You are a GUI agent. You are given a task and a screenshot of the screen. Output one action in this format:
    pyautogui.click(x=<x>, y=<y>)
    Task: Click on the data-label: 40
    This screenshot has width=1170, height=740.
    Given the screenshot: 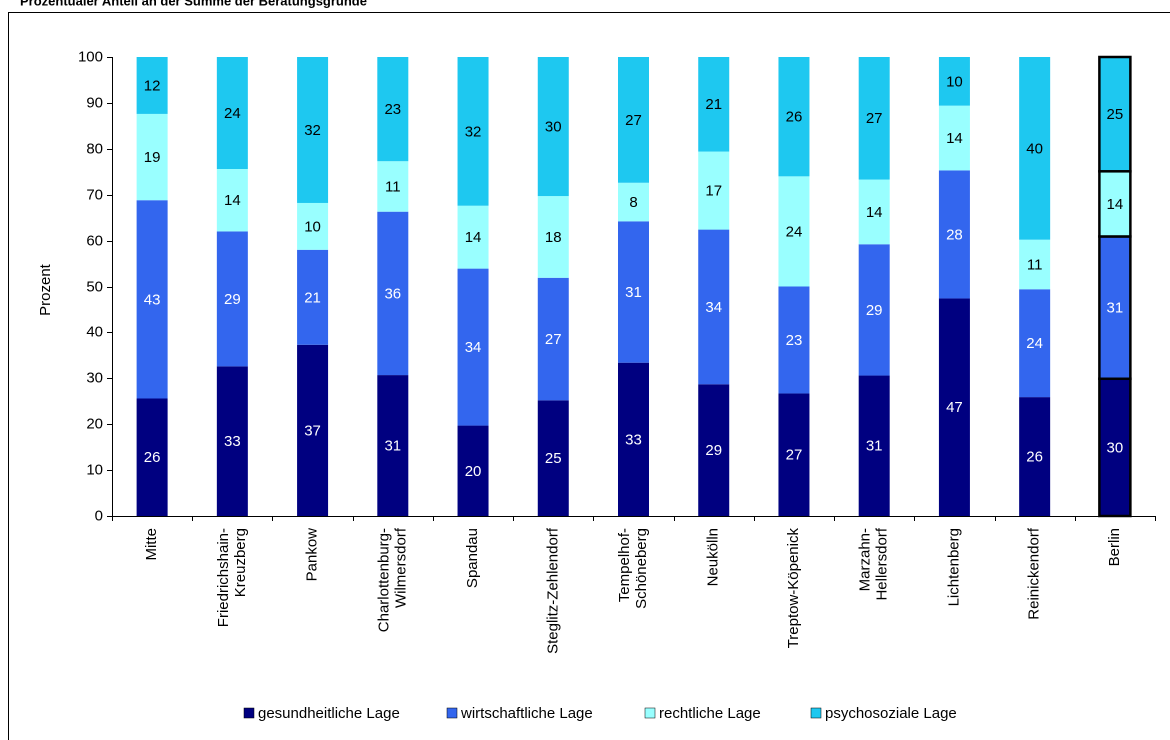 What is the action you would take?
    pyautogui.click(x=1034, y=148)
    